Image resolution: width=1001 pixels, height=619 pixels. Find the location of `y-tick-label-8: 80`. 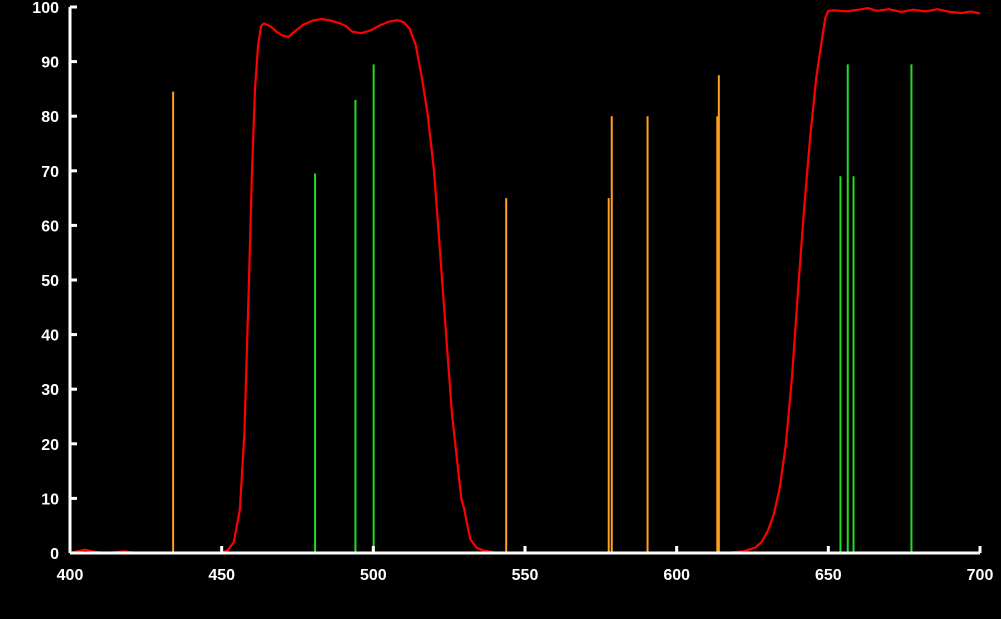

y-tick-label-8: 80 is located at coordinates (50, 117).